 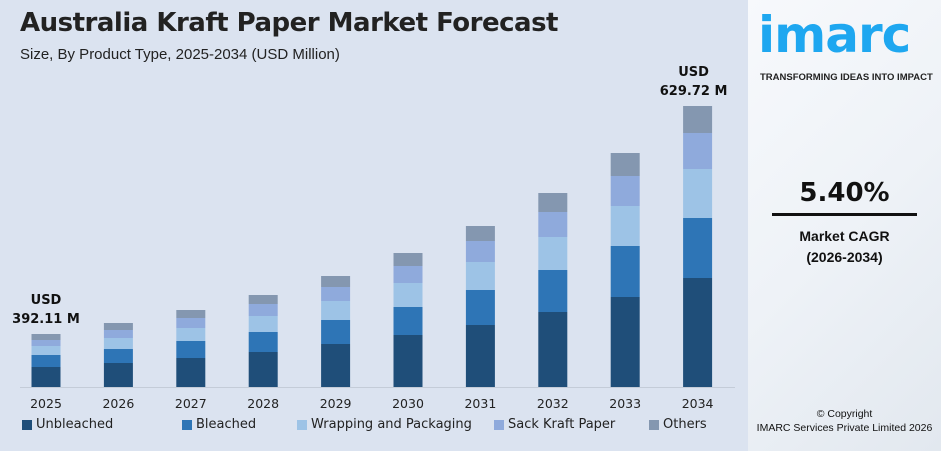 I want to click on x-tick-label: 2028, so click(x=263, y=403).